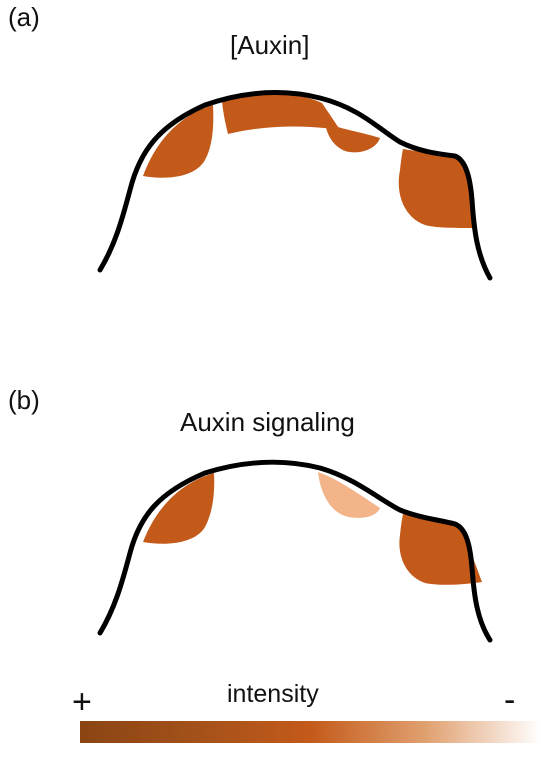 This screenshot has width=541, height=771. What do you see at coordinates (436, 188) in the screenshot?
I see `panel-a-right-primordium-region` at bounding box center [436, 188].